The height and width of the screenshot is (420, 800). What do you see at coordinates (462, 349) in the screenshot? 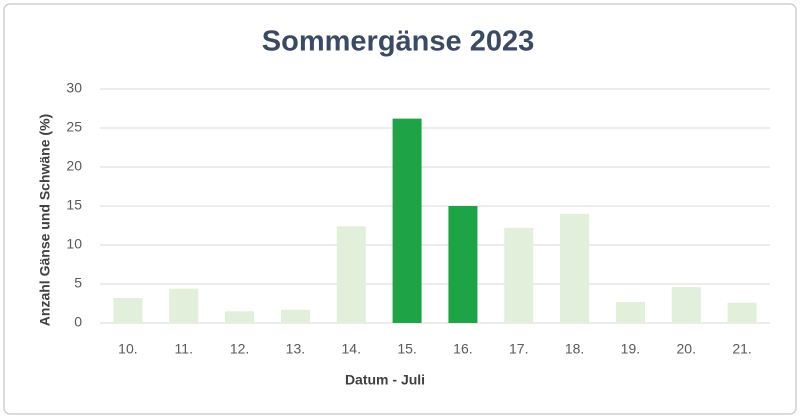
I see `x-tick-label: 16.` at bounding box center [462, 349].